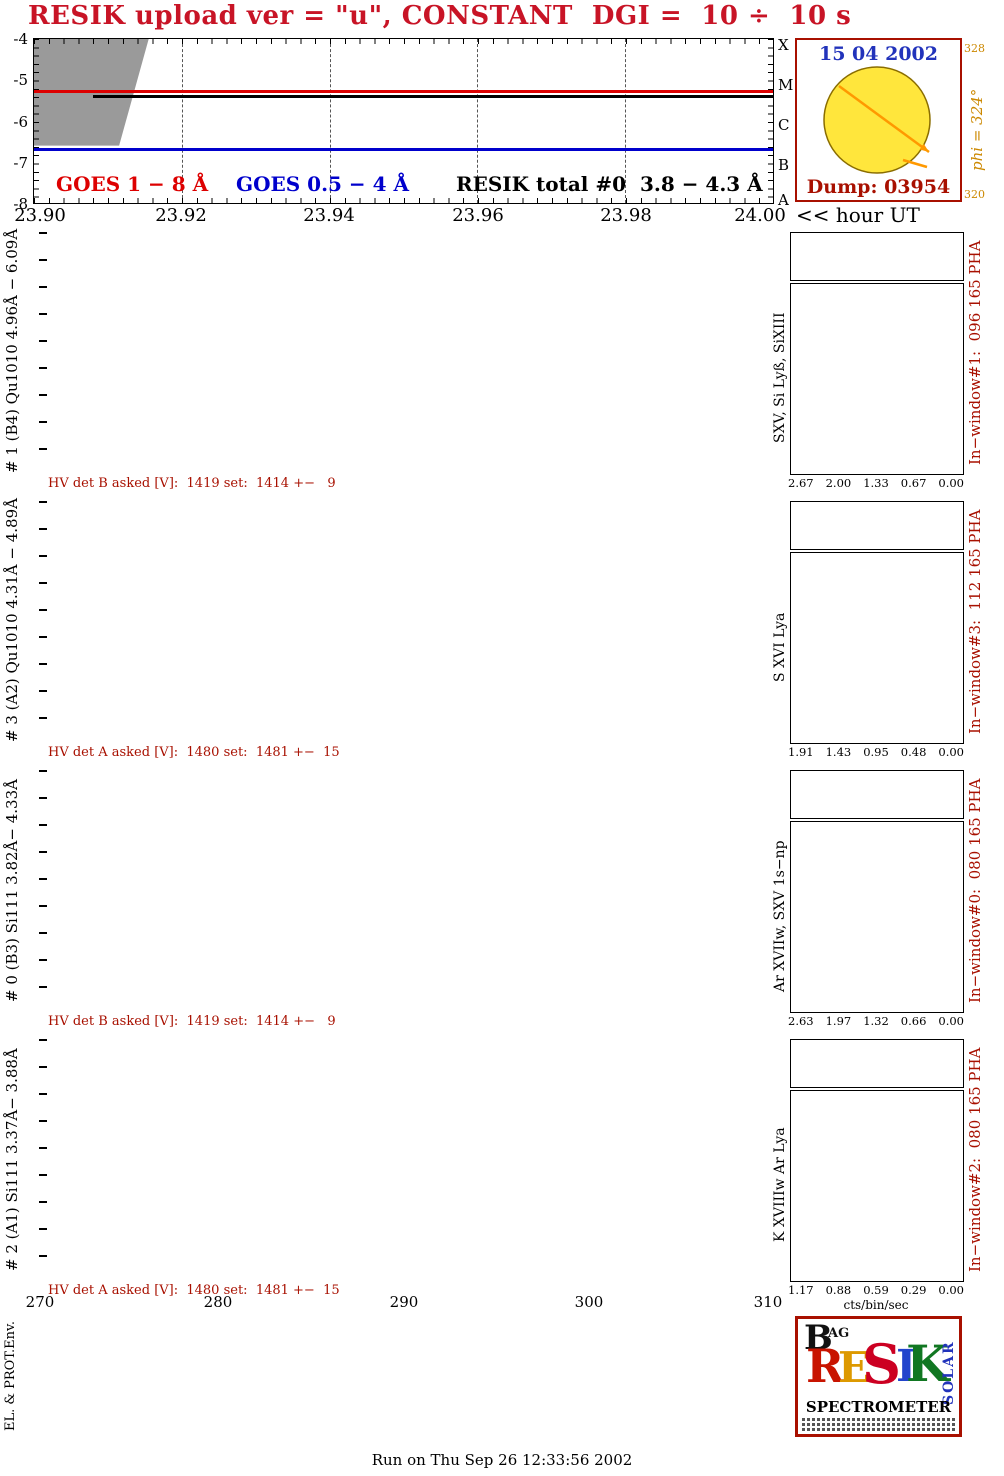  What do you see at coordinates (881, 1364) in the screenshot?
I see `logo-letter-s: S` at bounding box center [881, 1364].